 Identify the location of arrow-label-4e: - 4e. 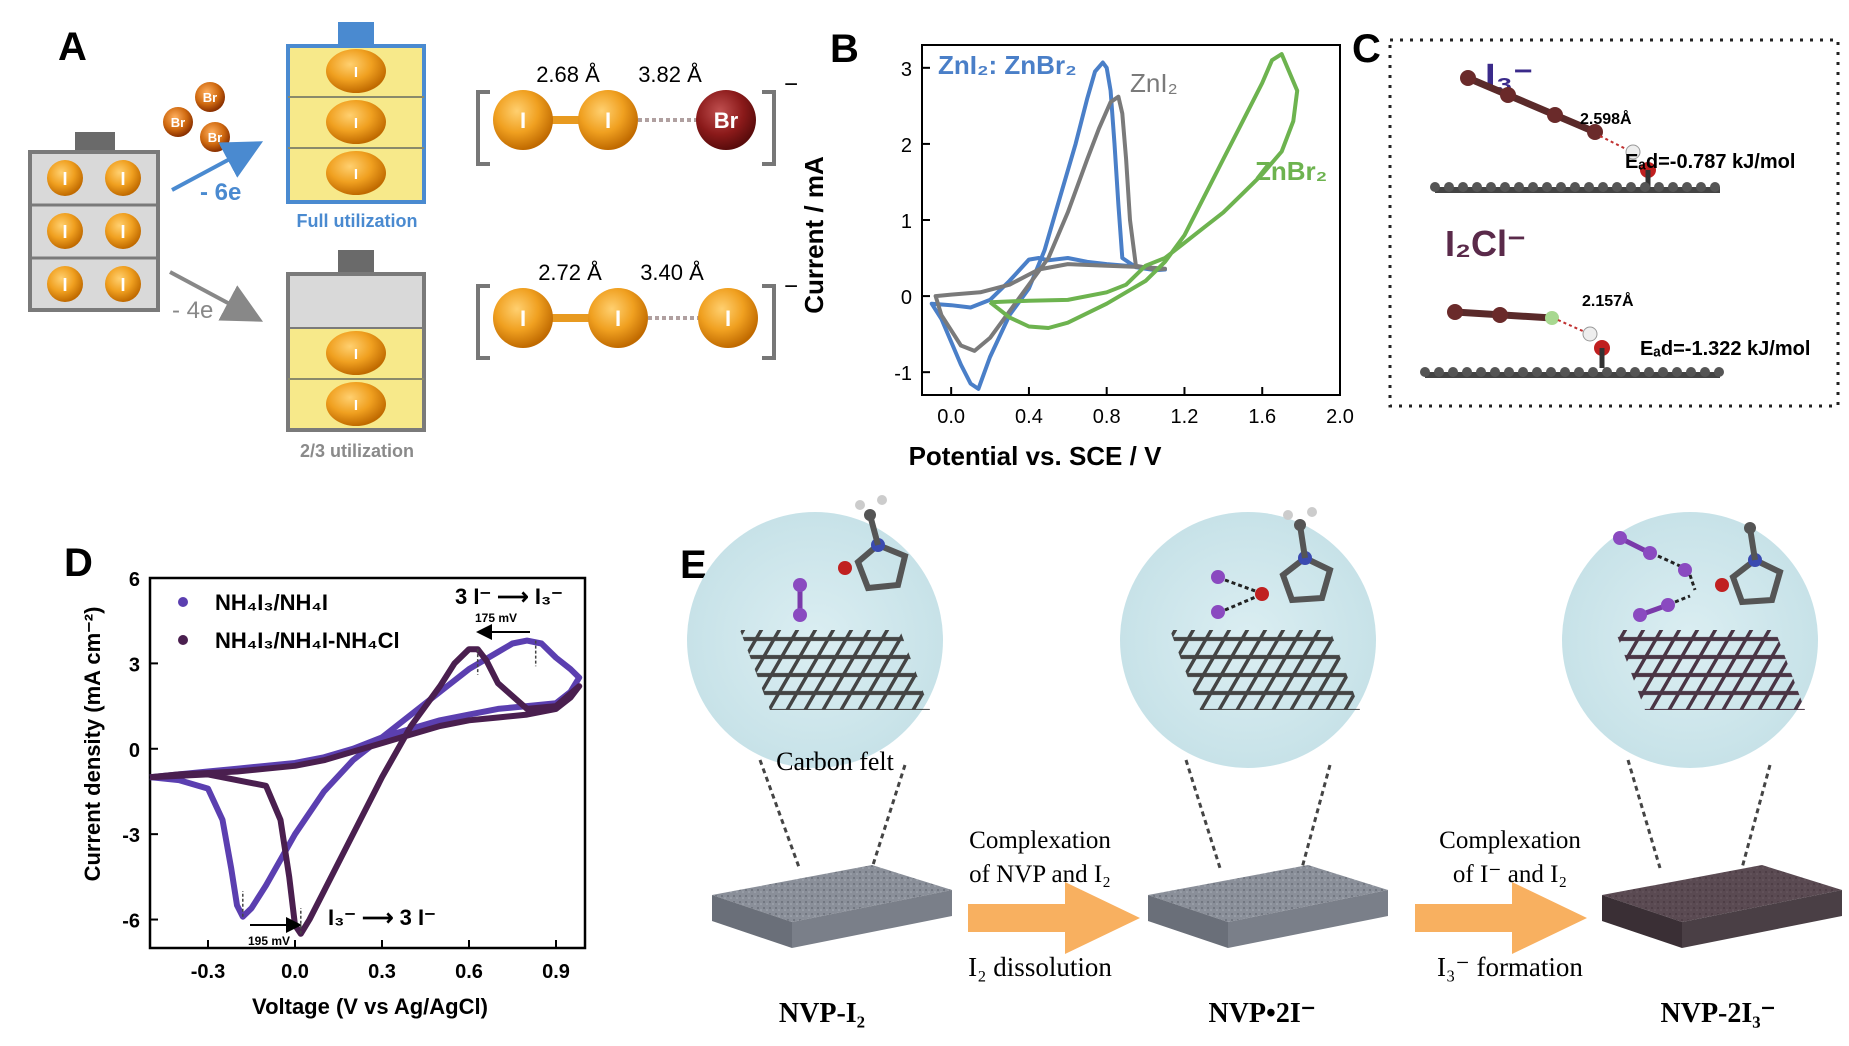
(192, 310).